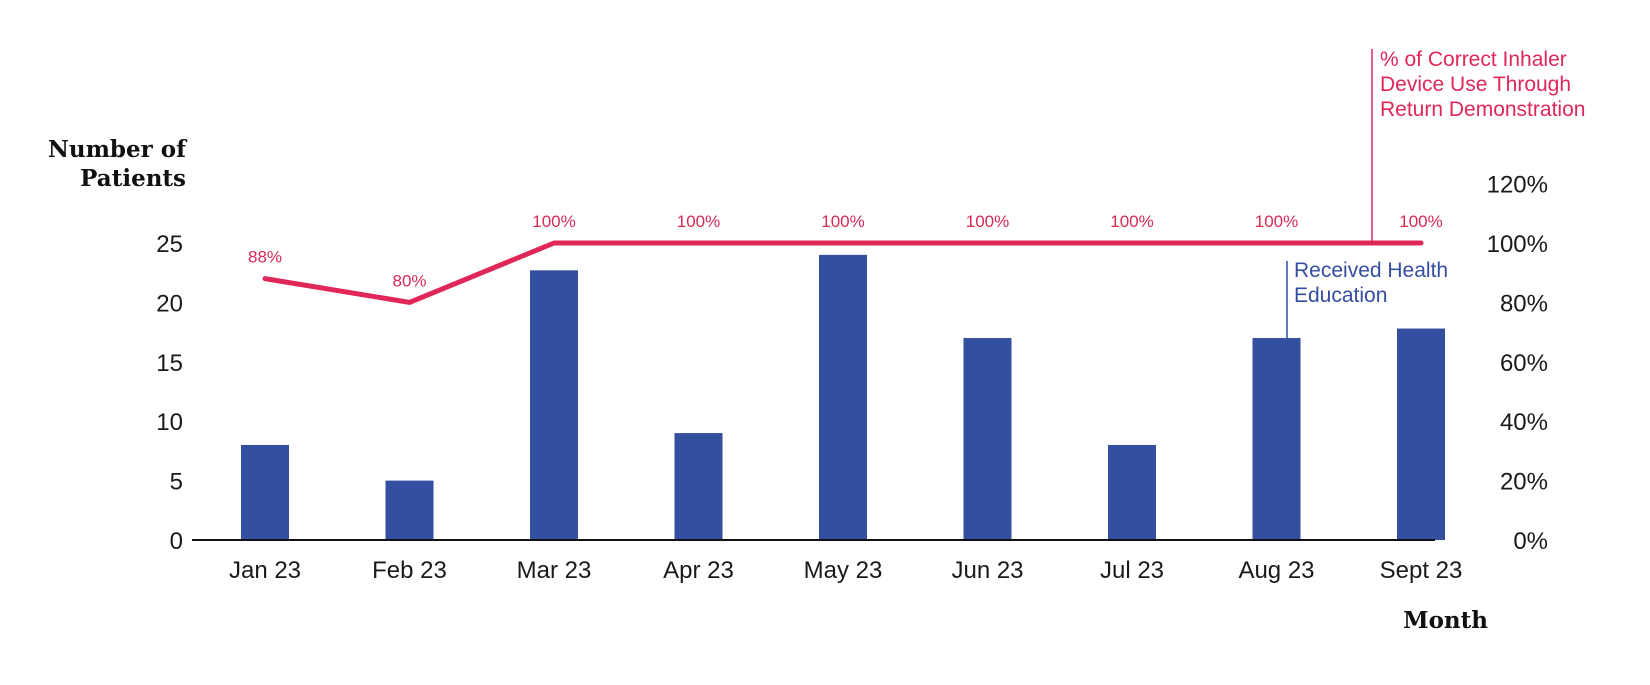 This screenshot has width=1650, height=685. Describe the element at coordinates (169, 422) in the screenshot. I see `left-tick-label: 10` at that location.